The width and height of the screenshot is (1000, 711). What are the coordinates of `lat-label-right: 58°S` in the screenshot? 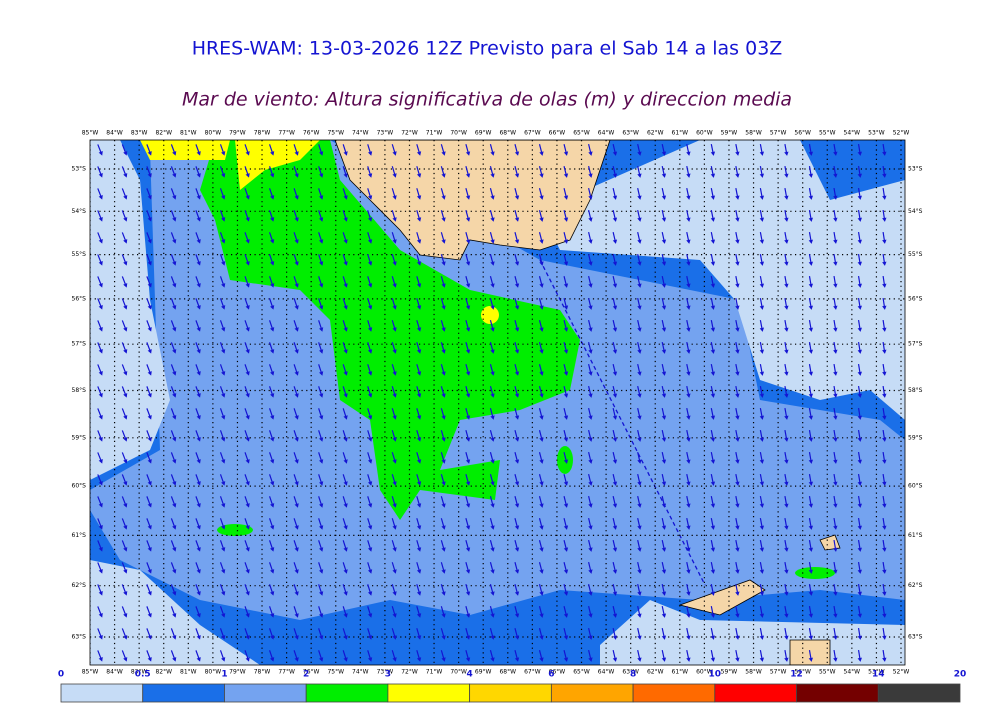 It's located at (915, 390).